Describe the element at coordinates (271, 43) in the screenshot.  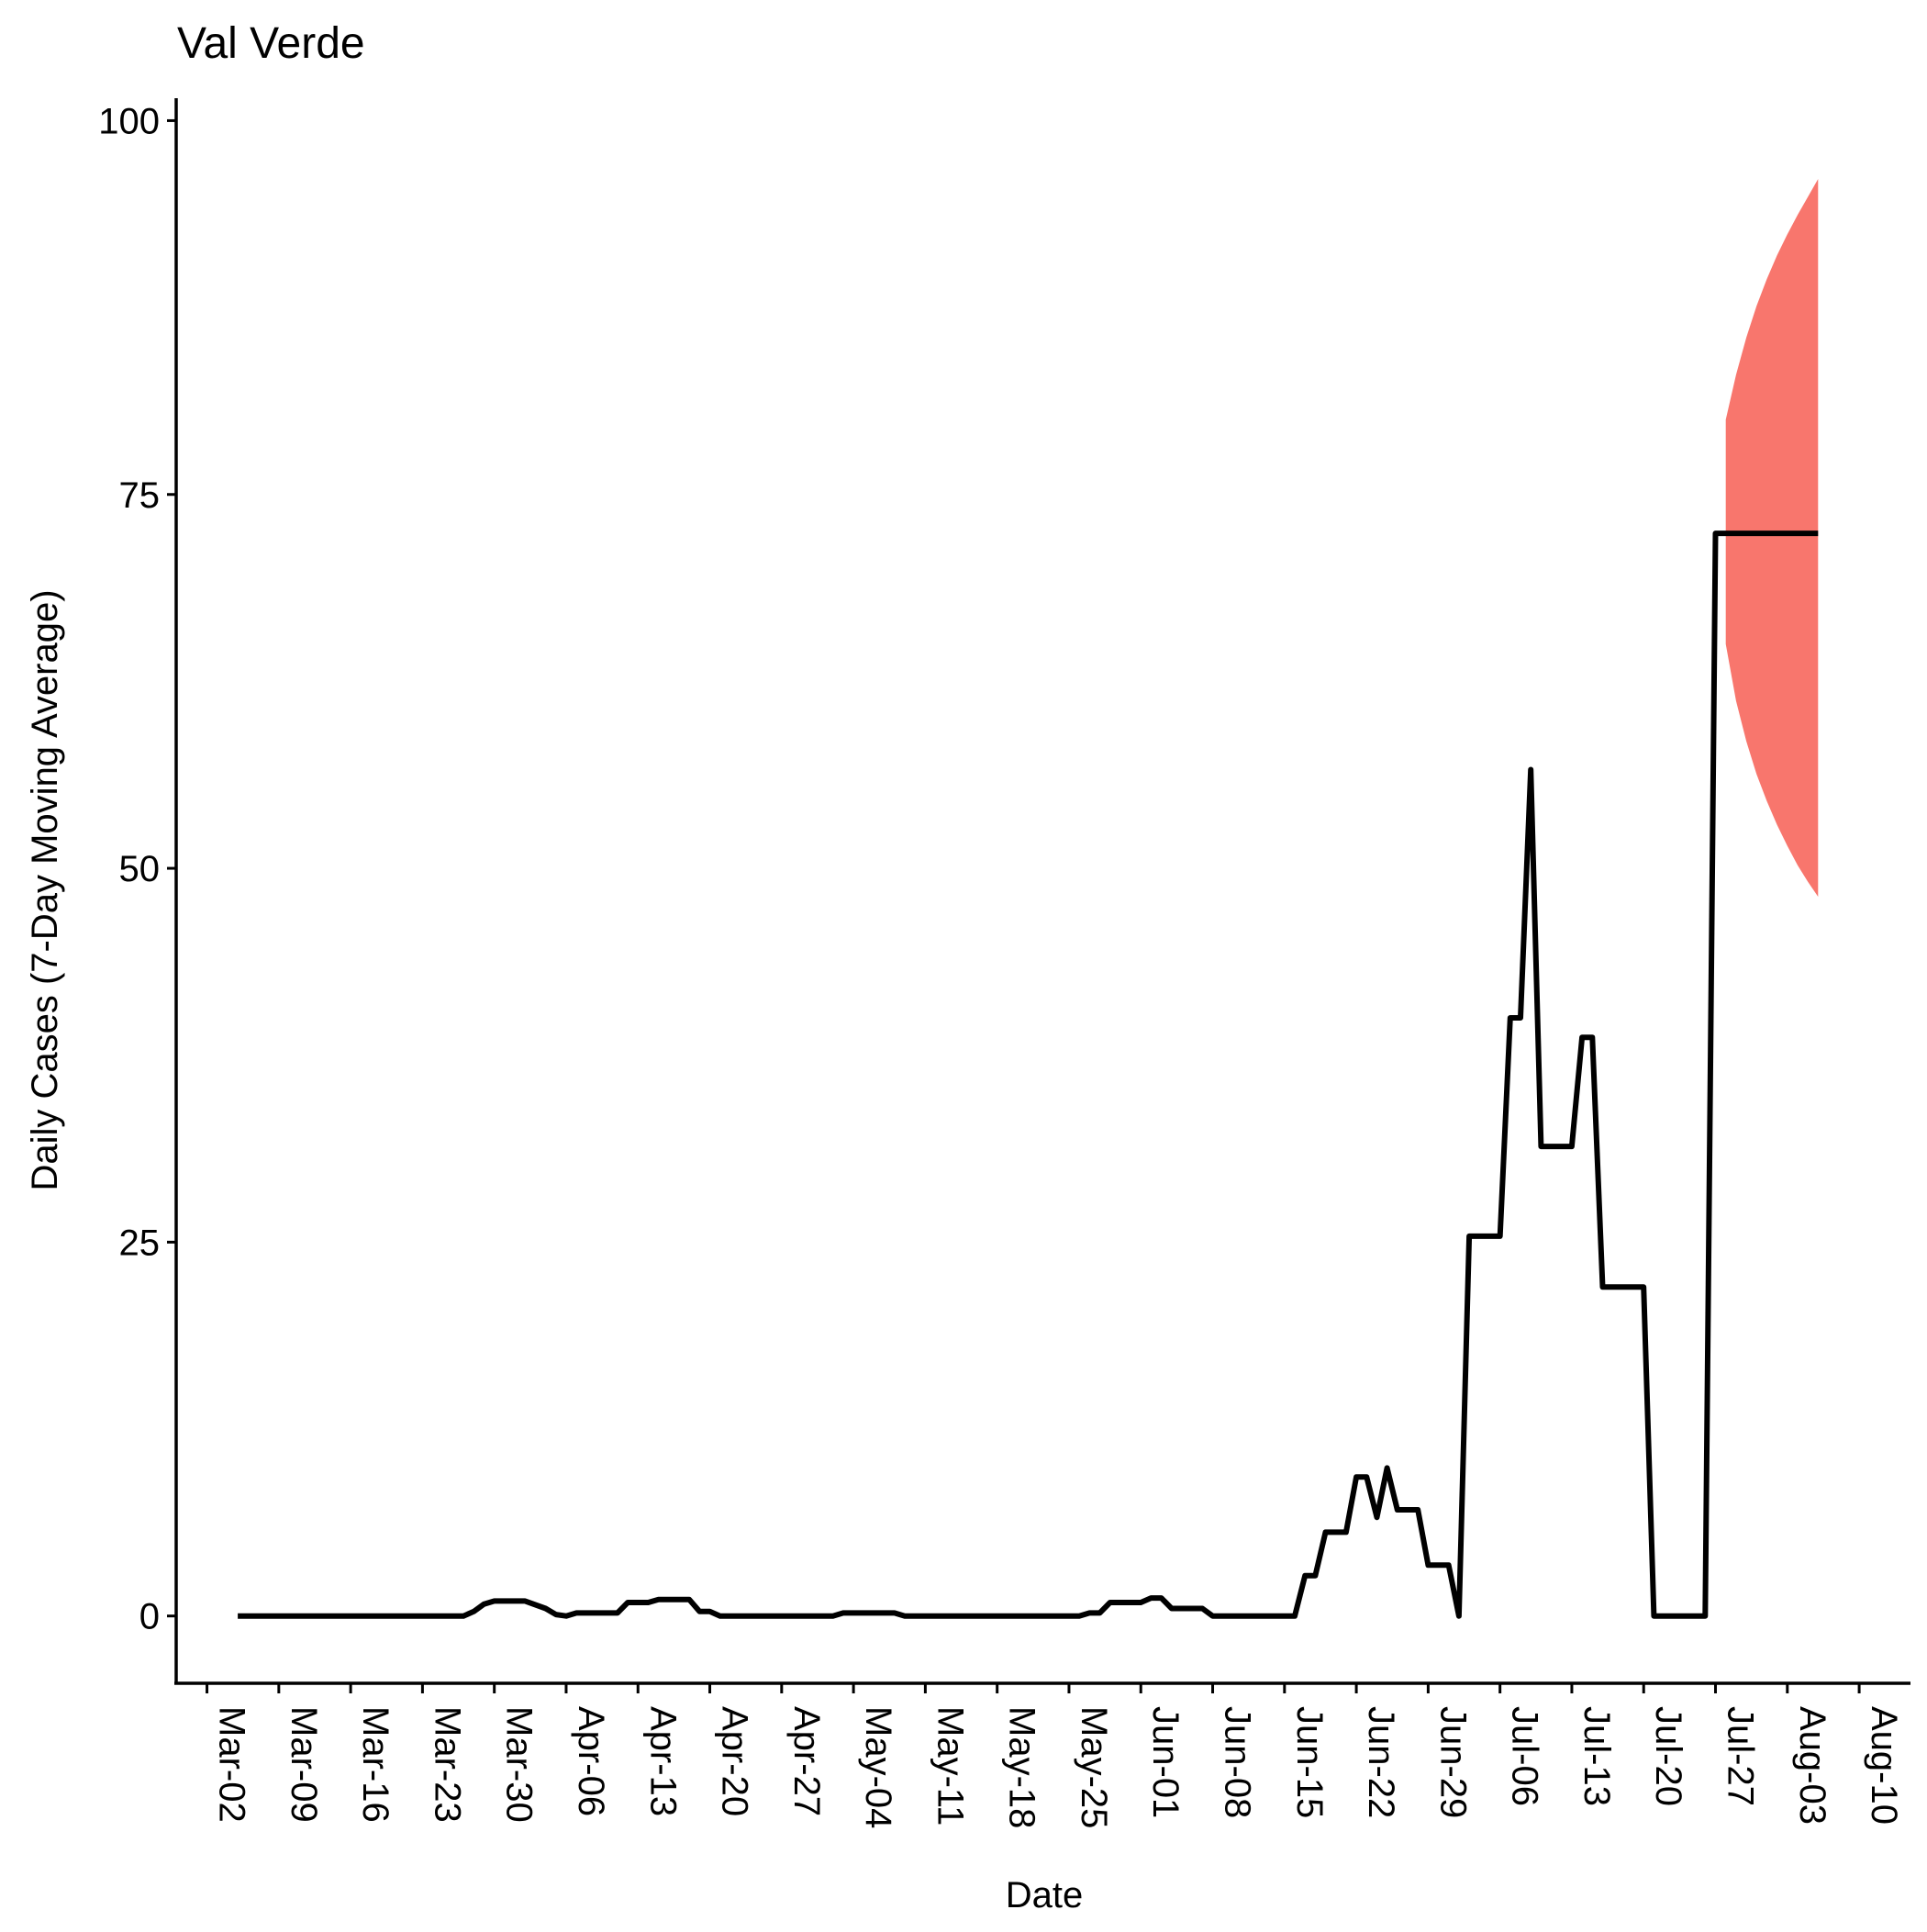
I see `chart-title: Val Verde` at that location.